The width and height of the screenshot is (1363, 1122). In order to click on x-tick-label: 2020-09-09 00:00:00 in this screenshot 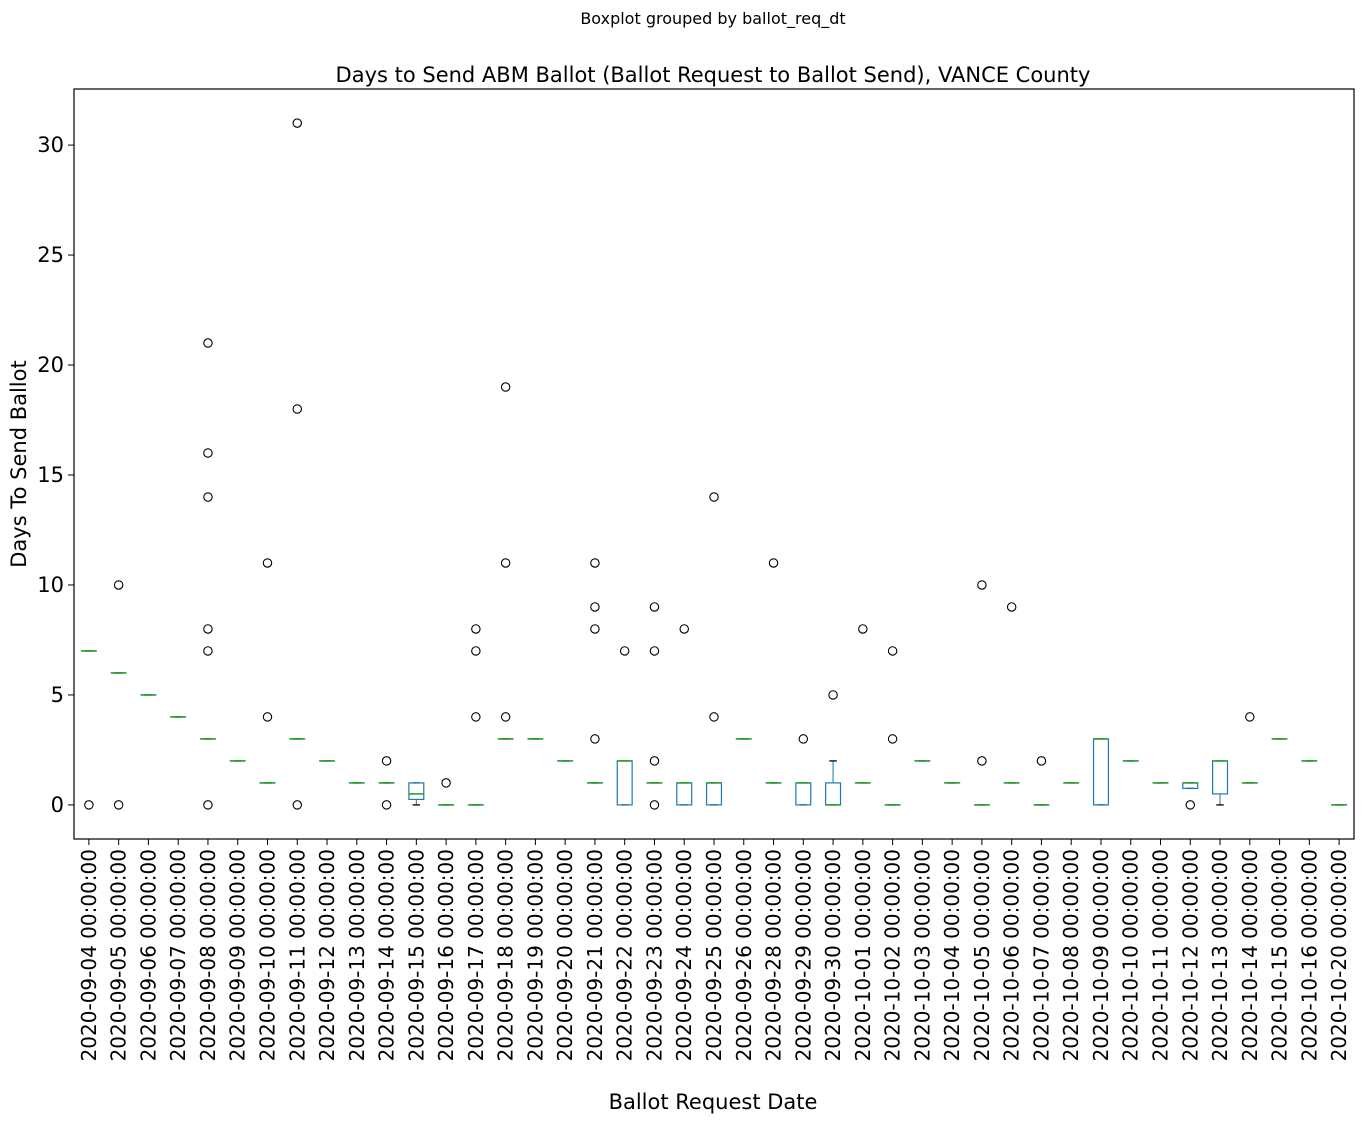, I will do `click(238, 955)`.